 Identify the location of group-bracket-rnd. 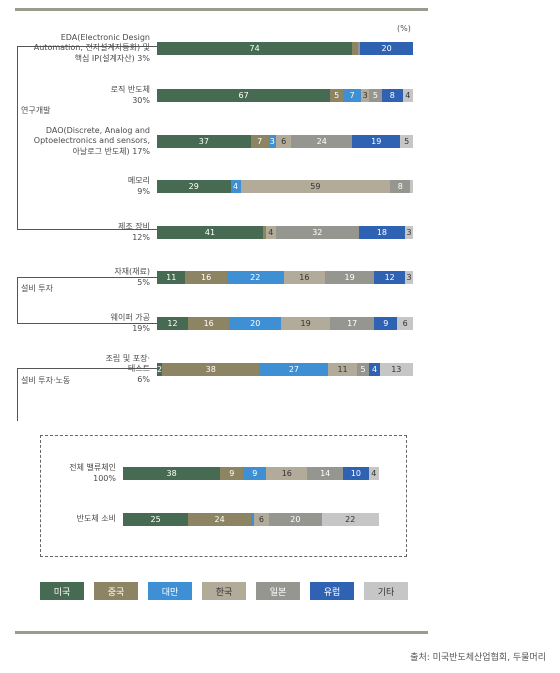
(87, 138).